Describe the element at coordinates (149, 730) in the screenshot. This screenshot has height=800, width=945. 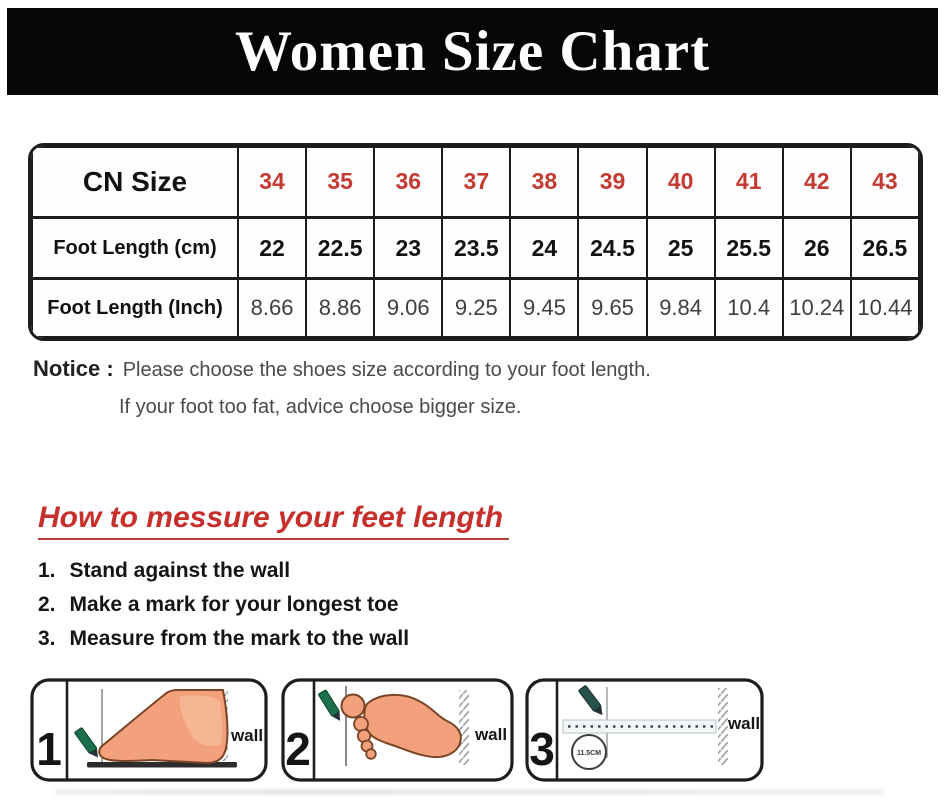
I see `panel-1-side-foot-illustration: 1 wall` at that location.